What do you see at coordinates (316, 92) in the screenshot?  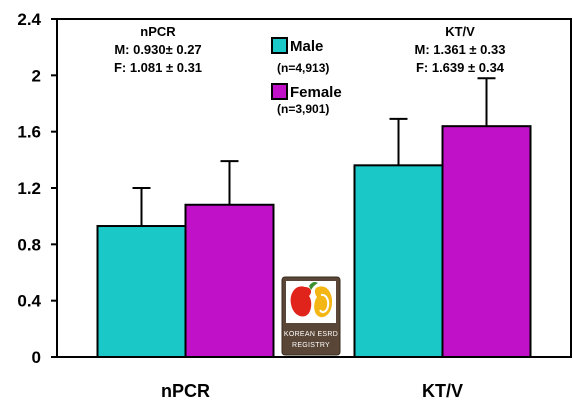 I see `legend-label-female: Female` at bounding box center [316, 92].